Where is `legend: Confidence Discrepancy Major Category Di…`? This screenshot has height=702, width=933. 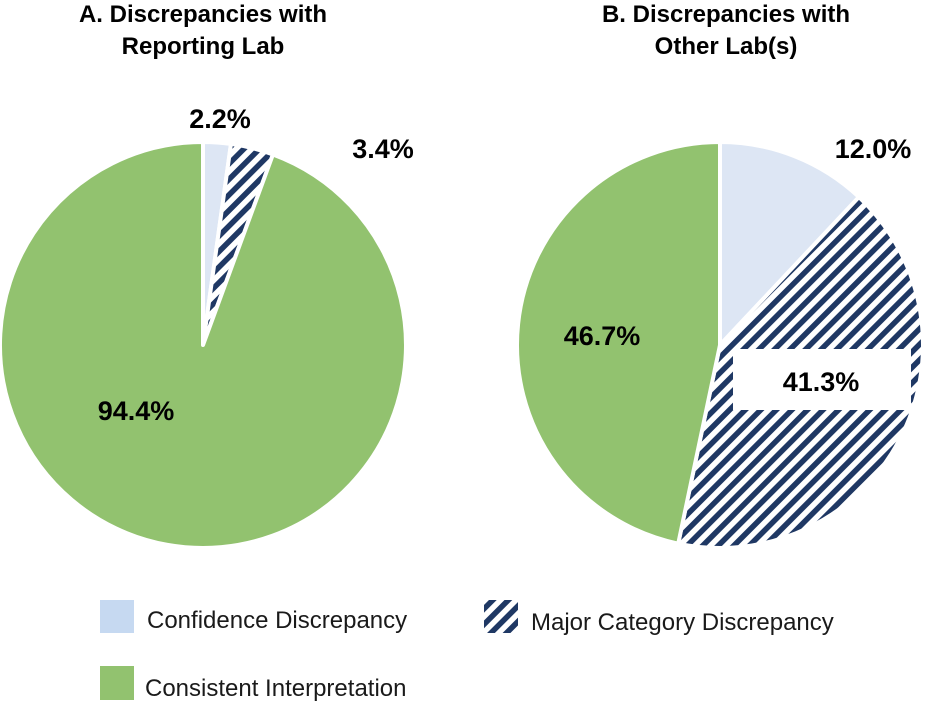 legend: Confidence Discrepancy Major Category Di… is located at coordinates (467, 651).